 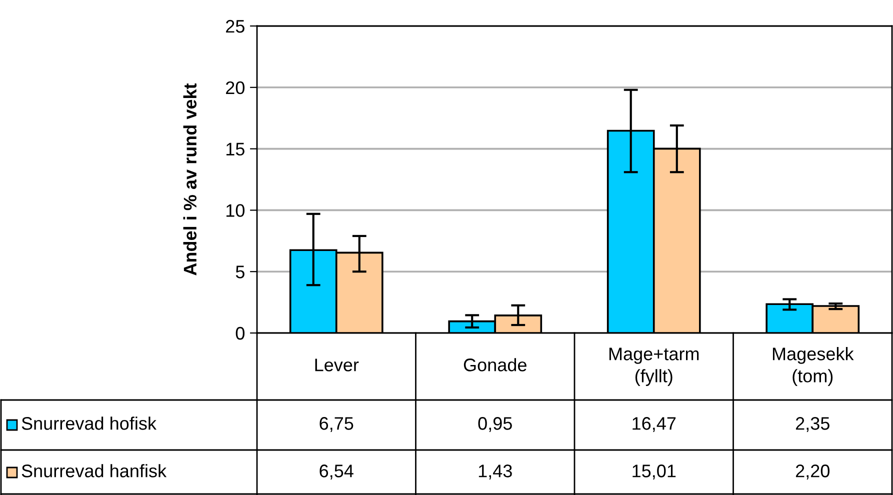 What do you see at coordinates (495, 424) in the screenshot?
I see `data-label: 0,95` at bounding box center [495, 424].